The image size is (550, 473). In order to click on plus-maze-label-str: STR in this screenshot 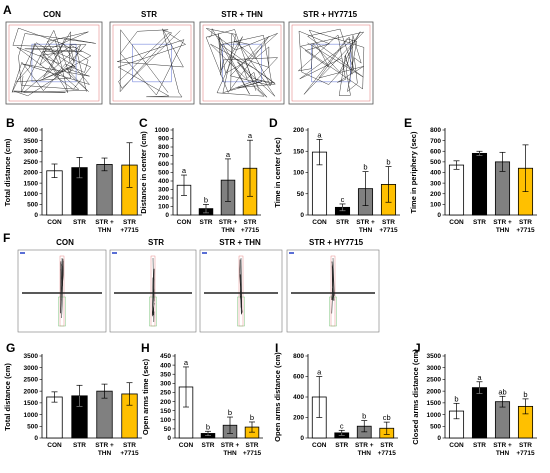, I will do `click(156, 242)`.